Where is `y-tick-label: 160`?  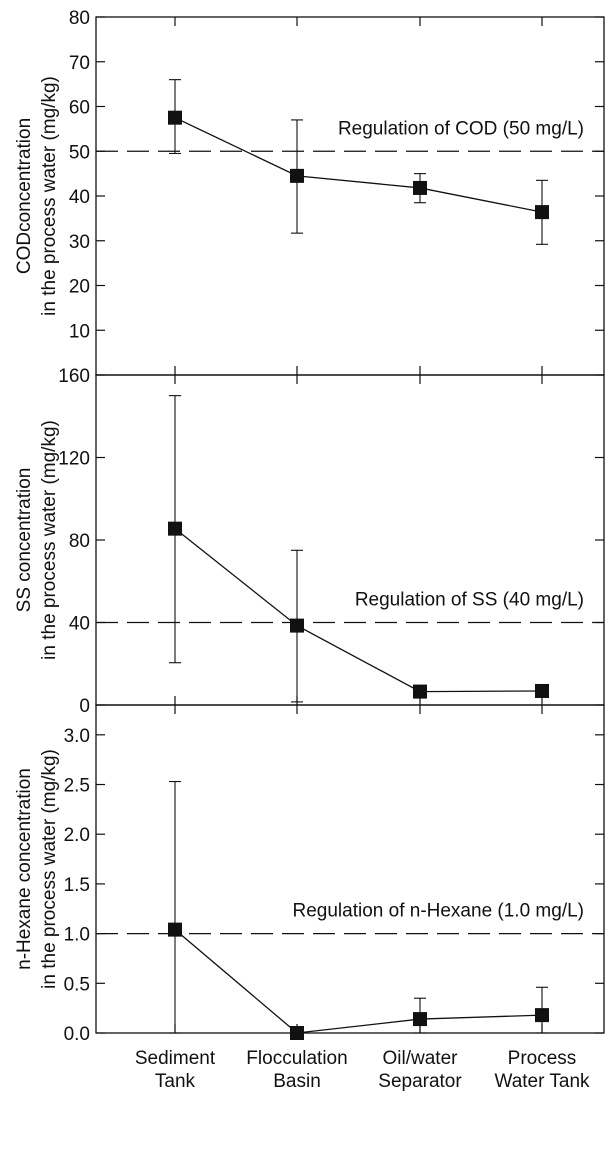 y-tick-label: 160 is located at coordinates (74, 376).